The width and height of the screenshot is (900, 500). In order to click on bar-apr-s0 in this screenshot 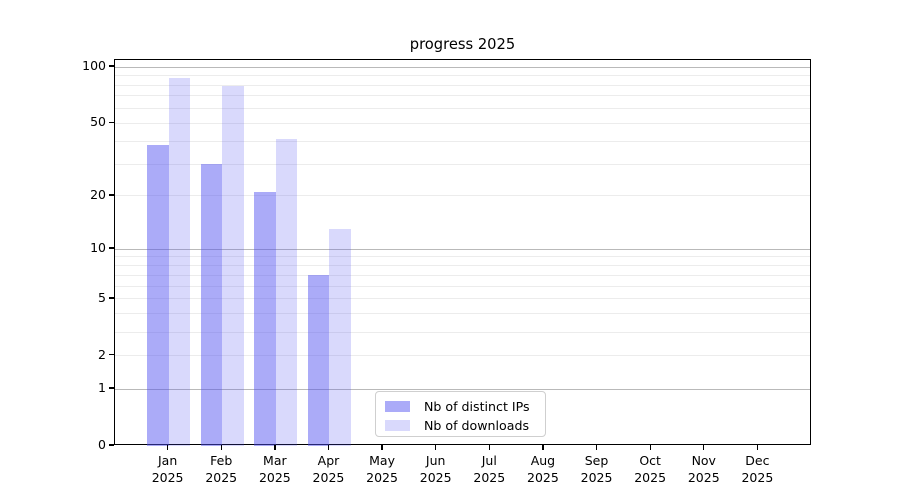, I will do `click(319, 360)`.